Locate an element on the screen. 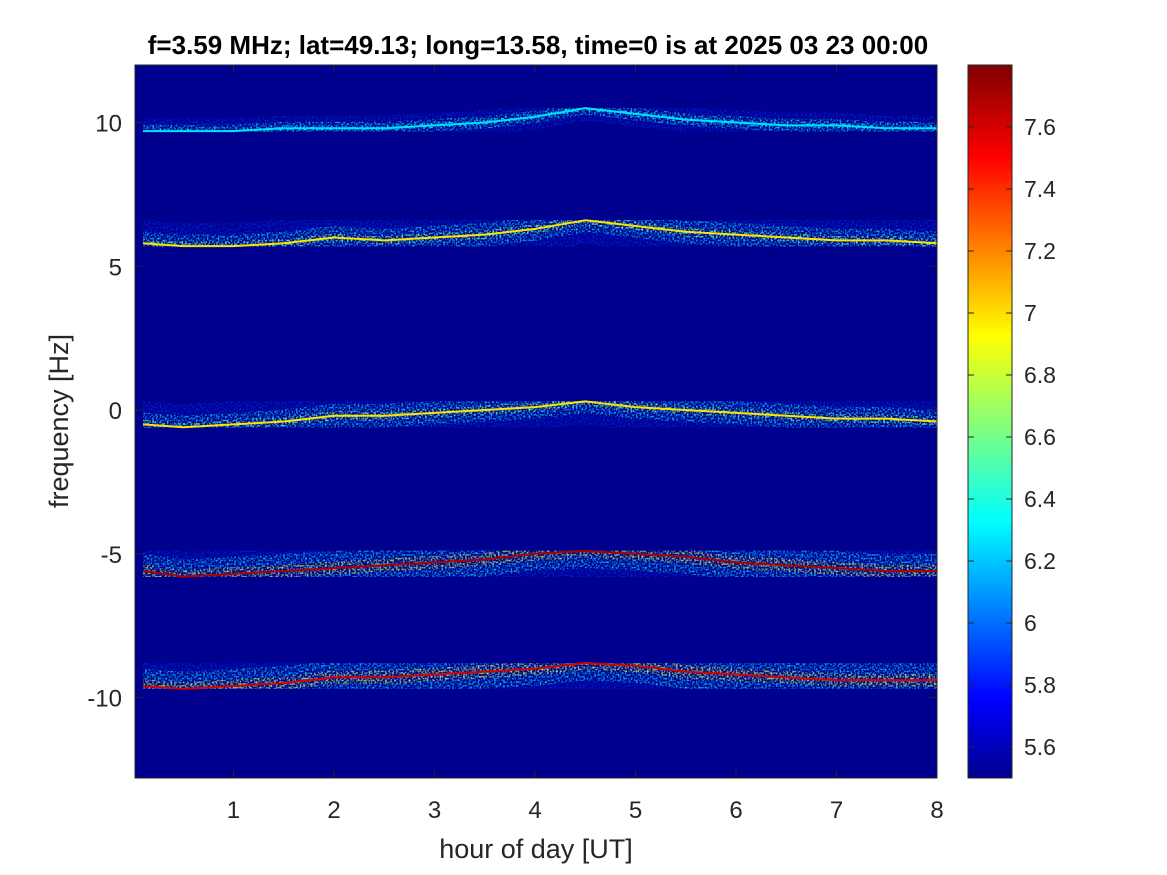  x-axis-label: hour of day [UT] is located at coordinates (536, 849).